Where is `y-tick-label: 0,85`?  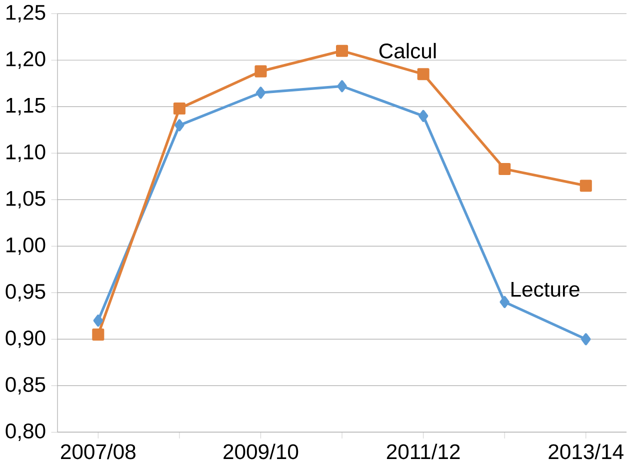
y-tick-label: 0,85 is located at coordinates (26, 385).